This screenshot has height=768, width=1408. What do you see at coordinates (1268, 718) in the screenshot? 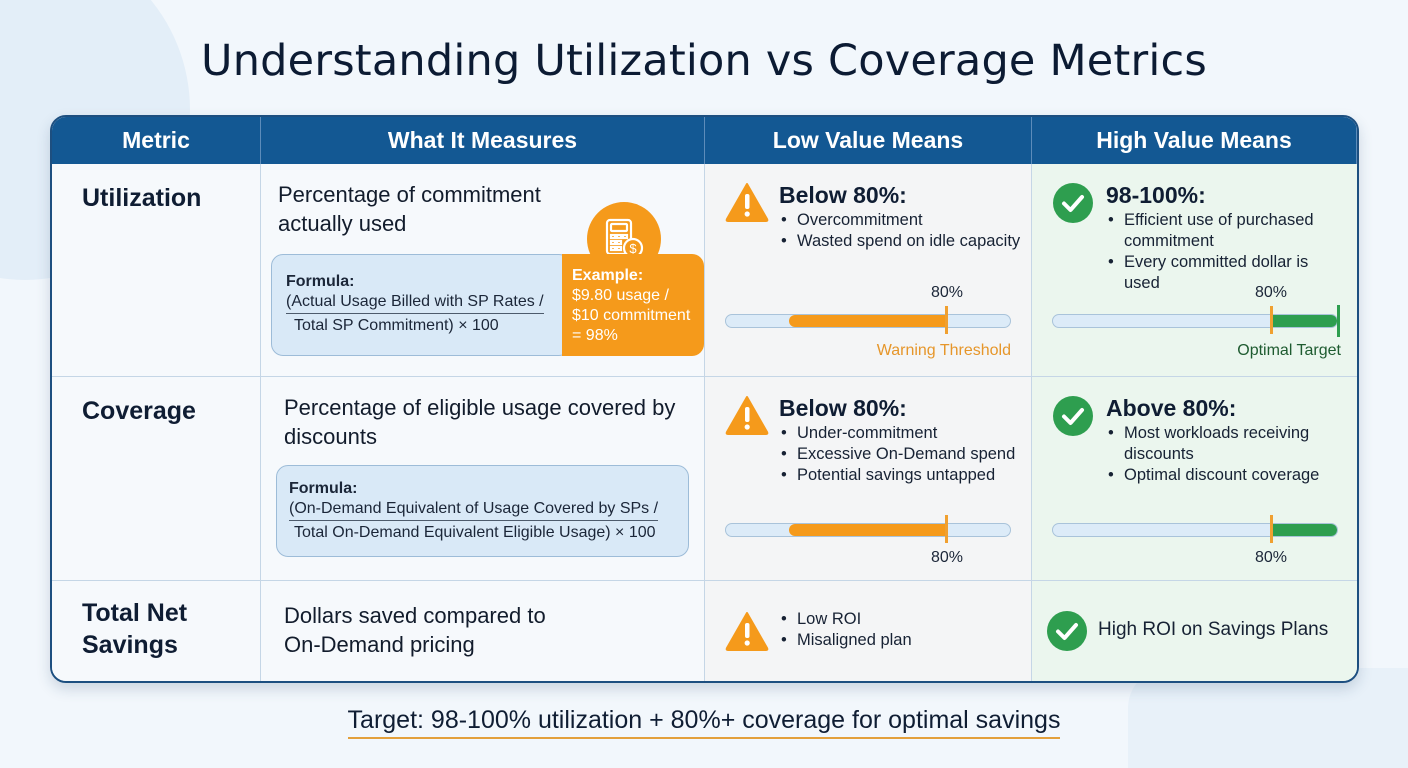
I see `background-decoration` at bounding box center [1268, 718].